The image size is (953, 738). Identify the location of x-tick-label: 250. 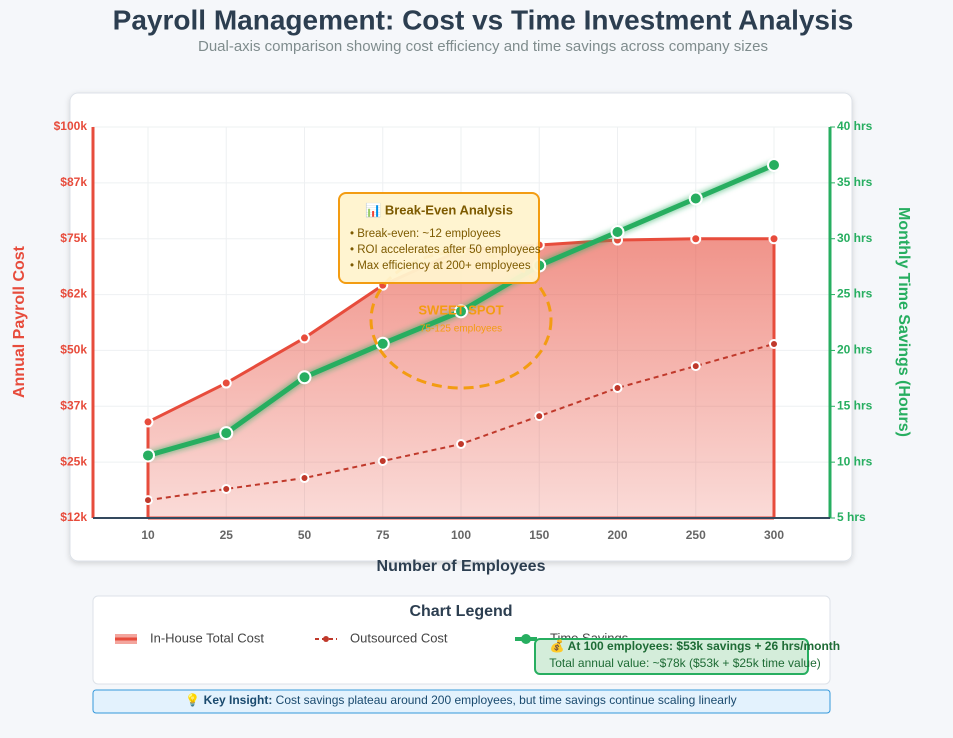
(696, 535).